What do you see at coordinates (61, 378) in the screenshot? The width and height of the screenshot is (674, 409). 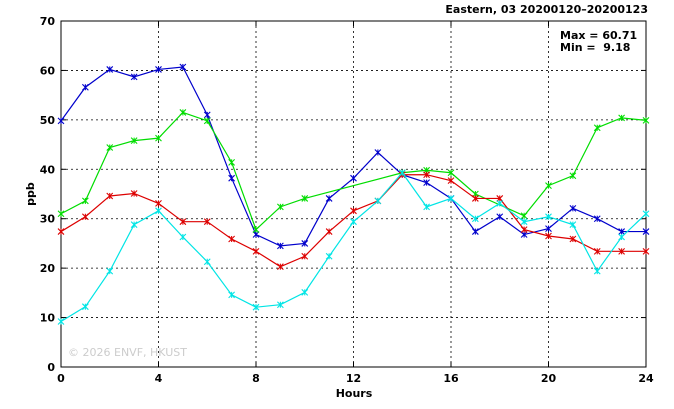 I see `x-tick-label: 0` at bounding box center [61, 378].